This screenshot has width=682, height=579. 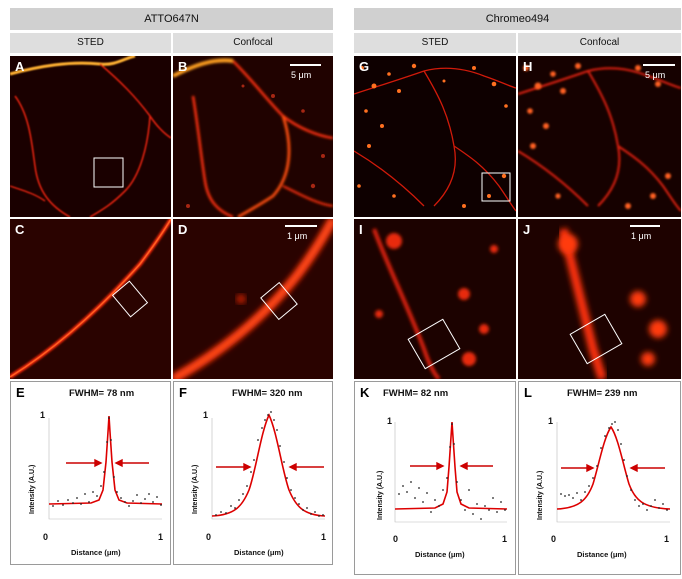 I want to click on atto647n-sted-header: STED, so click(x=90, y=43).